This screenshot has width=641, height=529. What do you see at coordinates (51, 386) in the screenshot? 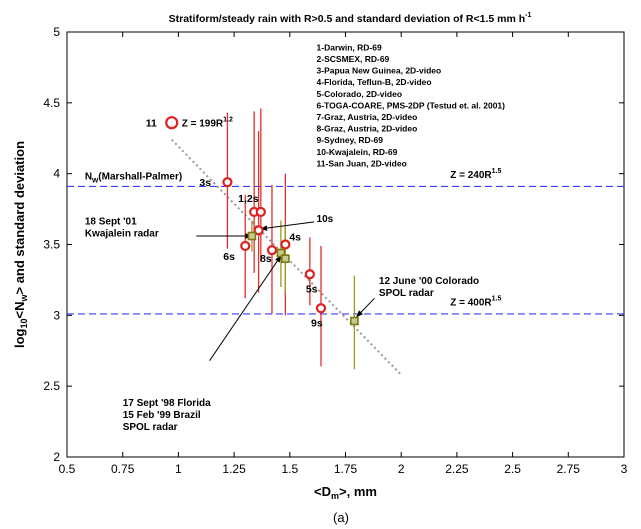
I see `y-tick-label: 2.5` at bounding box center [51, 386].